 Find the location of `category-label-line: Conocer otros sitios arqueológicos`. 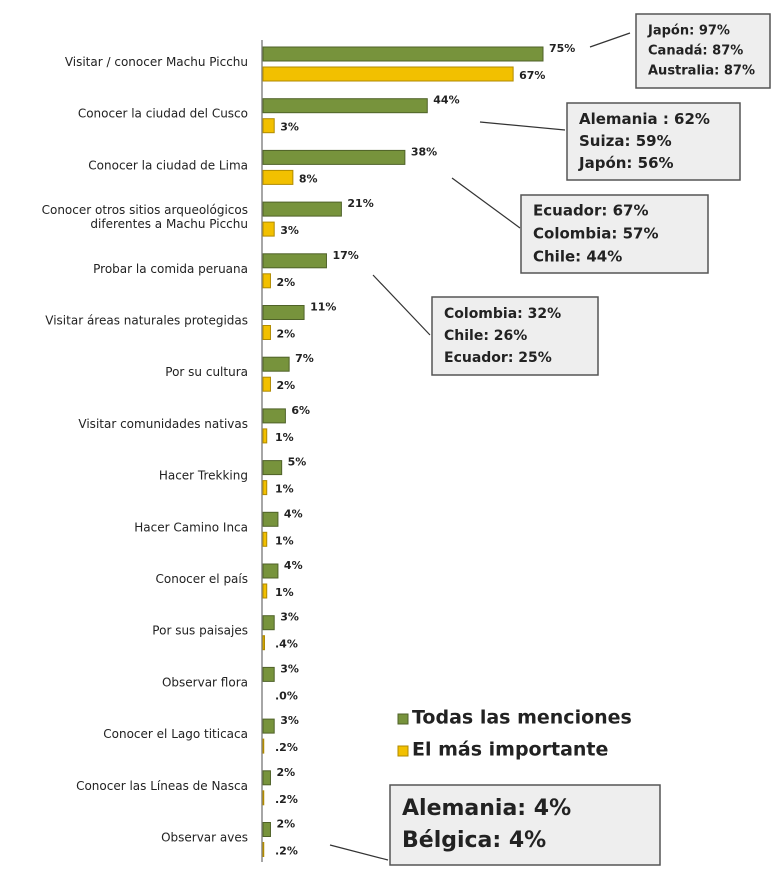

category-label-line: Conocer otros sitios arqueológicos is located at coordinates (145, 210).